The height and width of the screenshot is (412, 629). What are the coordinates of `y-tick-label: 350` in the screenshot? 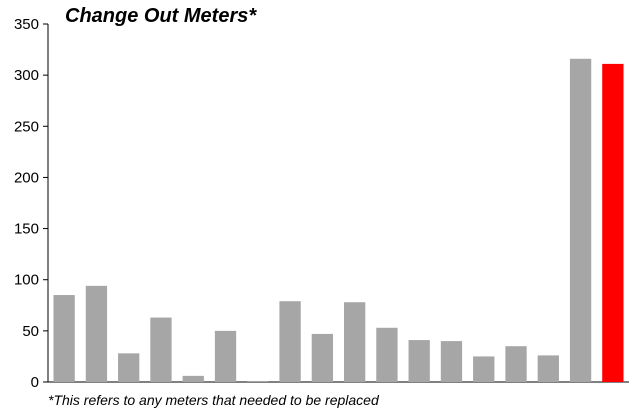 It's located at (26, 24).